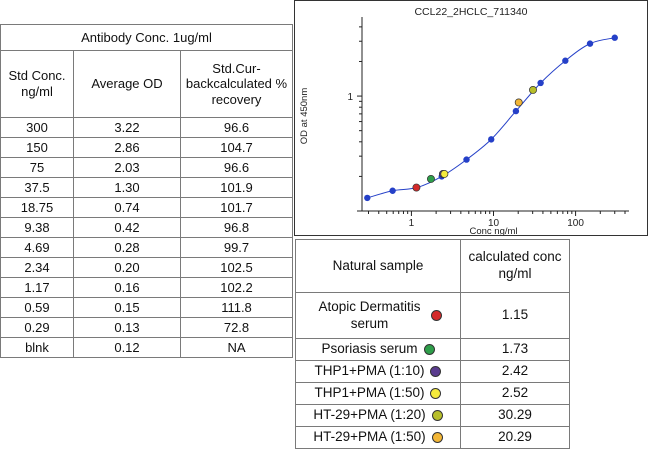 The image size is (650, 464). I want to click on sample-name-cell: HT-29+PMA (1:50), so click(378, 437).